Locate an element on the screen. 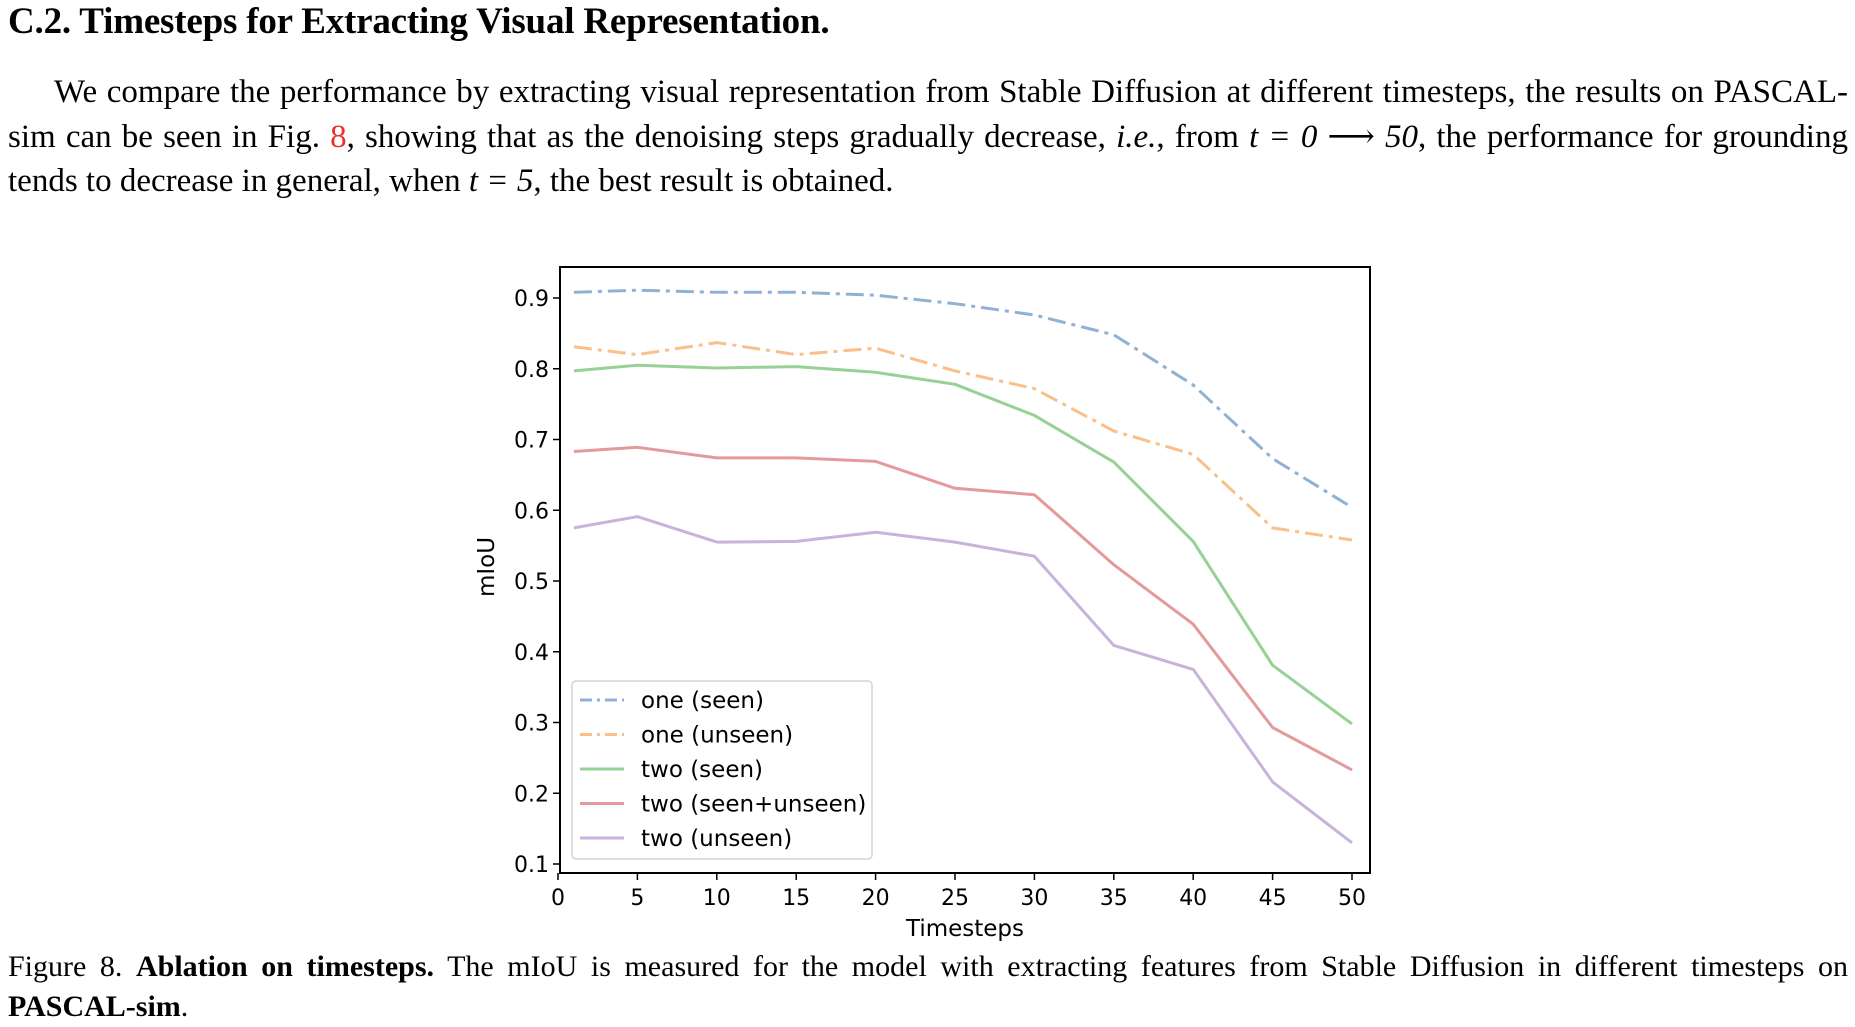  para-text-5: , the best result is obtained. is located at coordinates (713, 181).